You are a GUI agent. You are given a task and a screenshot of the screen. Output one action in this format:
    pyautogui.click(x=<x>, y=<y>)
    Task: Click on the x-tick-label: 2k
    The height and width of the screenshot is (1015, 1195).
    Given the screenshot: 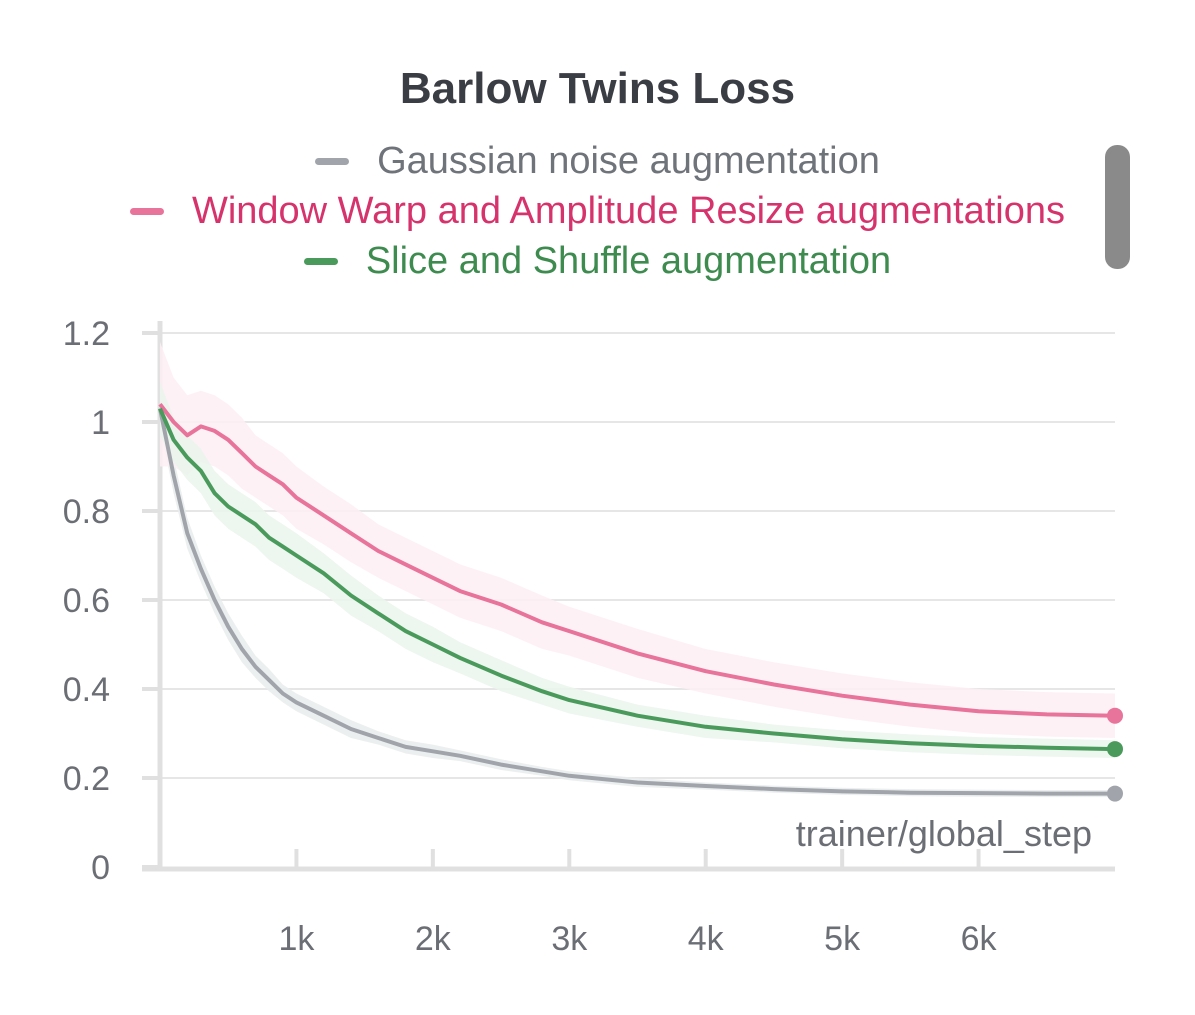 What is the action you would take?
    pyautogui.click(x=433, y=939)
    